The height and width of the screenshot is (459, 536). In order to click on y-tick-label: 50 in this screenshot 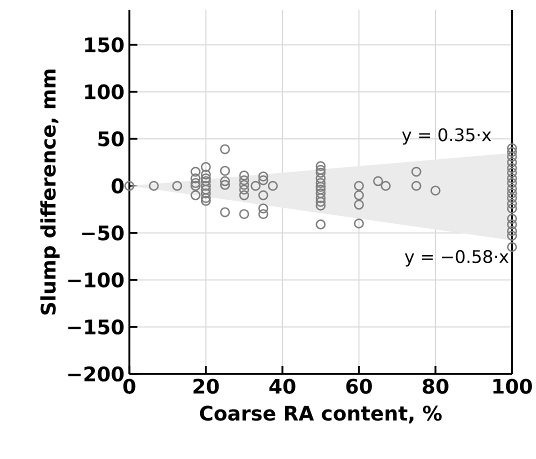, I will do `click(111, 139)`.